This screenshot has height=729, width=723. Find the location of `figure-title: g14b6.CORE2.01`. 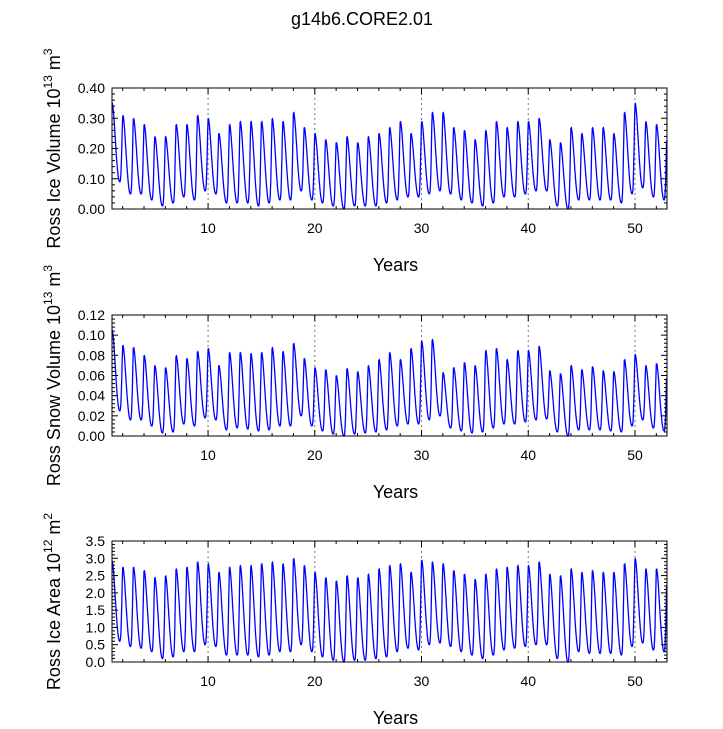

figure-title: g14b6.CORE2.01 is located at coordinates (362, 19).